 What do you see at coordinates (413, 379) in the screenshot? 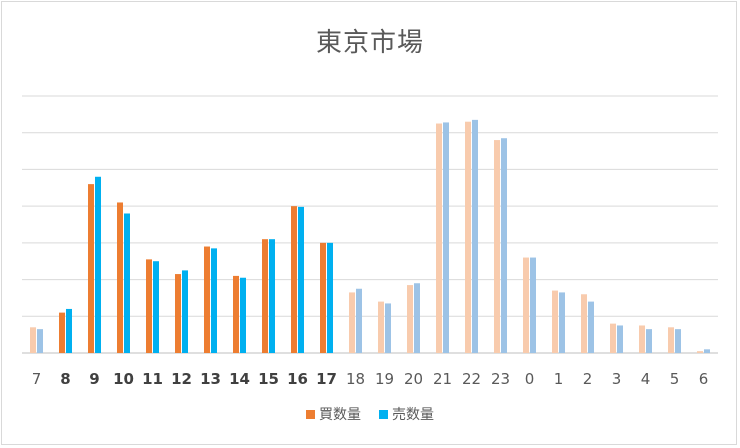
I see `x-tick-label: 20` at bounding box center [413, 379].